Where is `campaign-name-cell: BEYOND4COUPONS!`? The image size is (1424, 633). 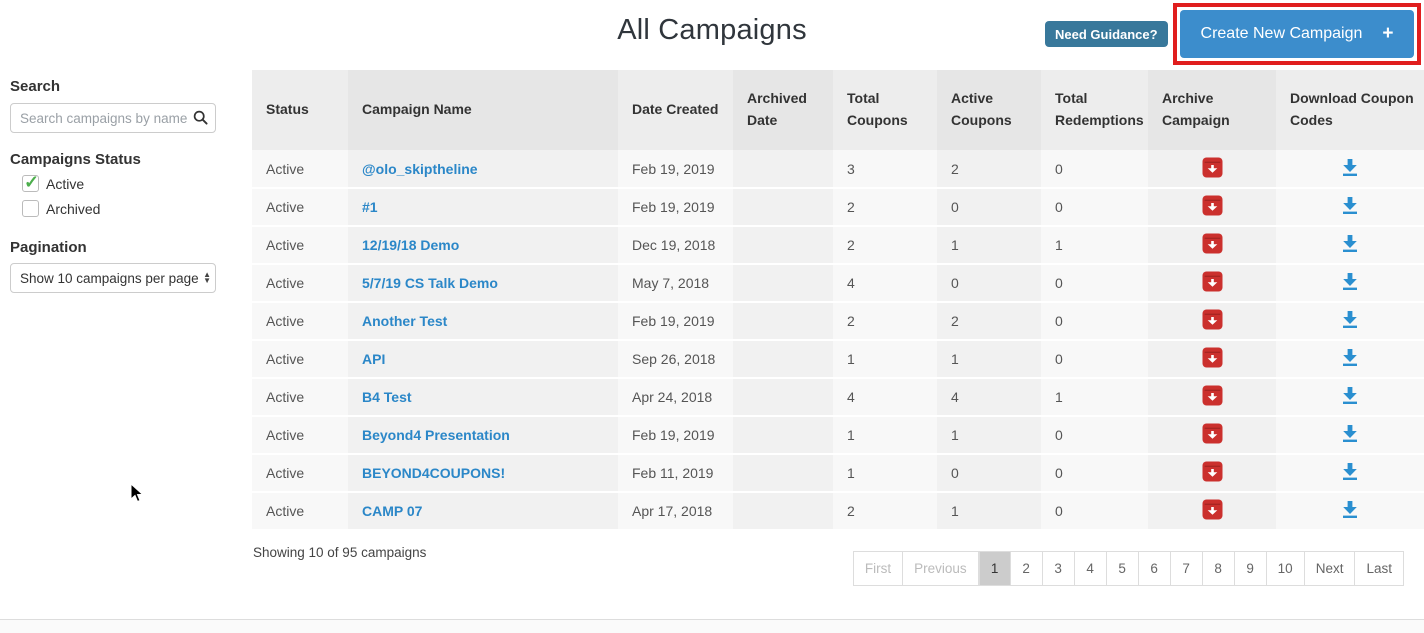
campaign-name-cell: BEYOND4COUPONS! is located at coordinates (483, 473).